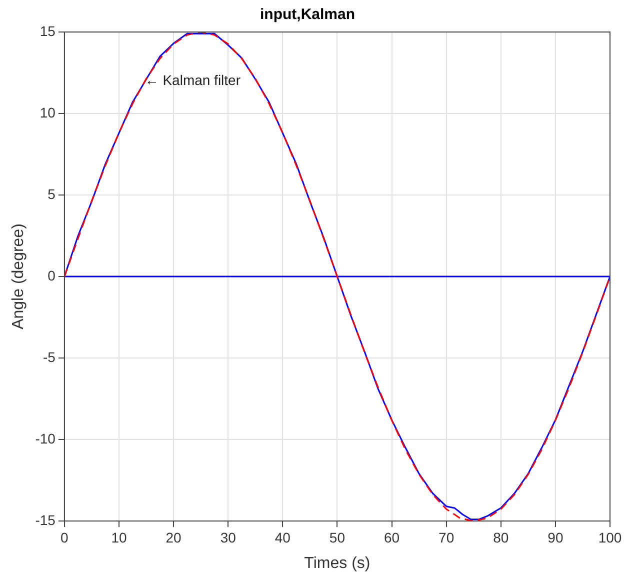  What do you see at coordinates (392, 537) in the screenshot?
I see `x-tick-label: 60` at bounding box center [392, 537].